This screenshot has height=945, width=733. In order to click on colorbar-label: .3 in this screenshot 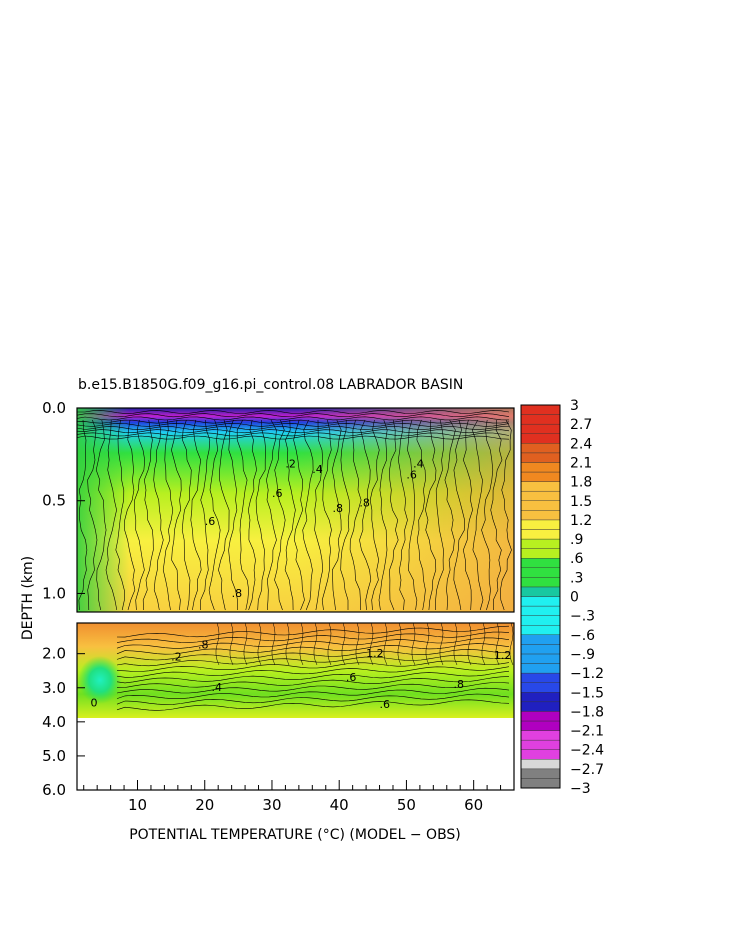, I will do `click(576, 578)`.